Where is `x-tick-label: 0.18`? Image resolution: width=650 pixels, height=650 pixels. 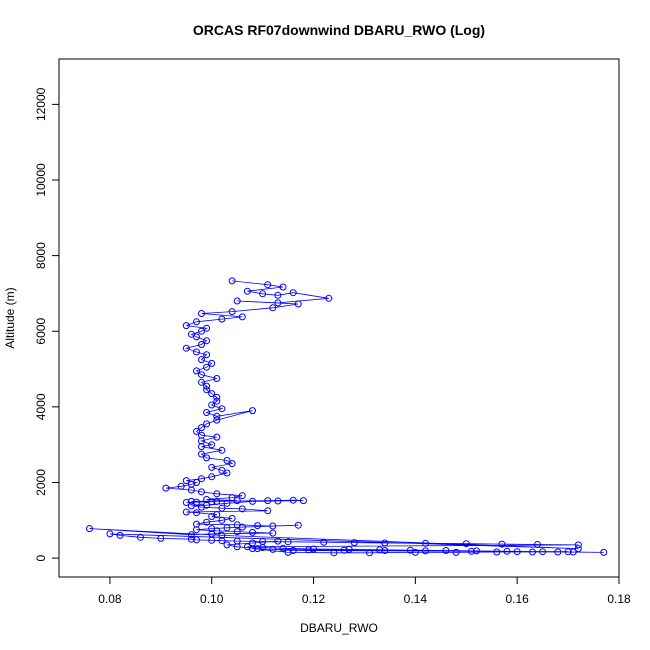
x-tick-label: 0.18 is located at coordinates (619, 599).